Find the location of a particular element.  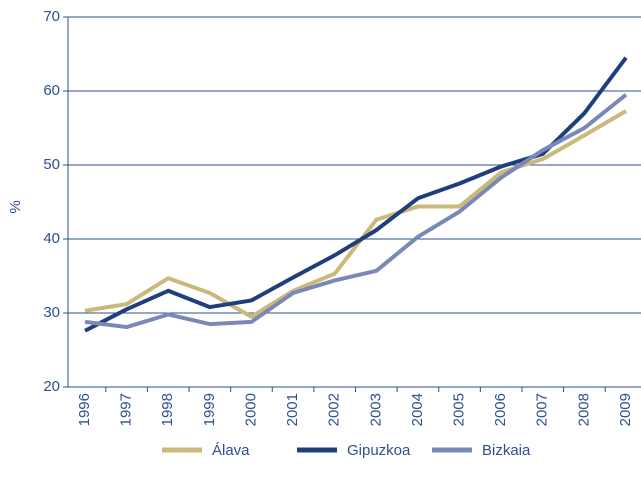

x-tick-label: 1998 is located at coordinates (167, 409).